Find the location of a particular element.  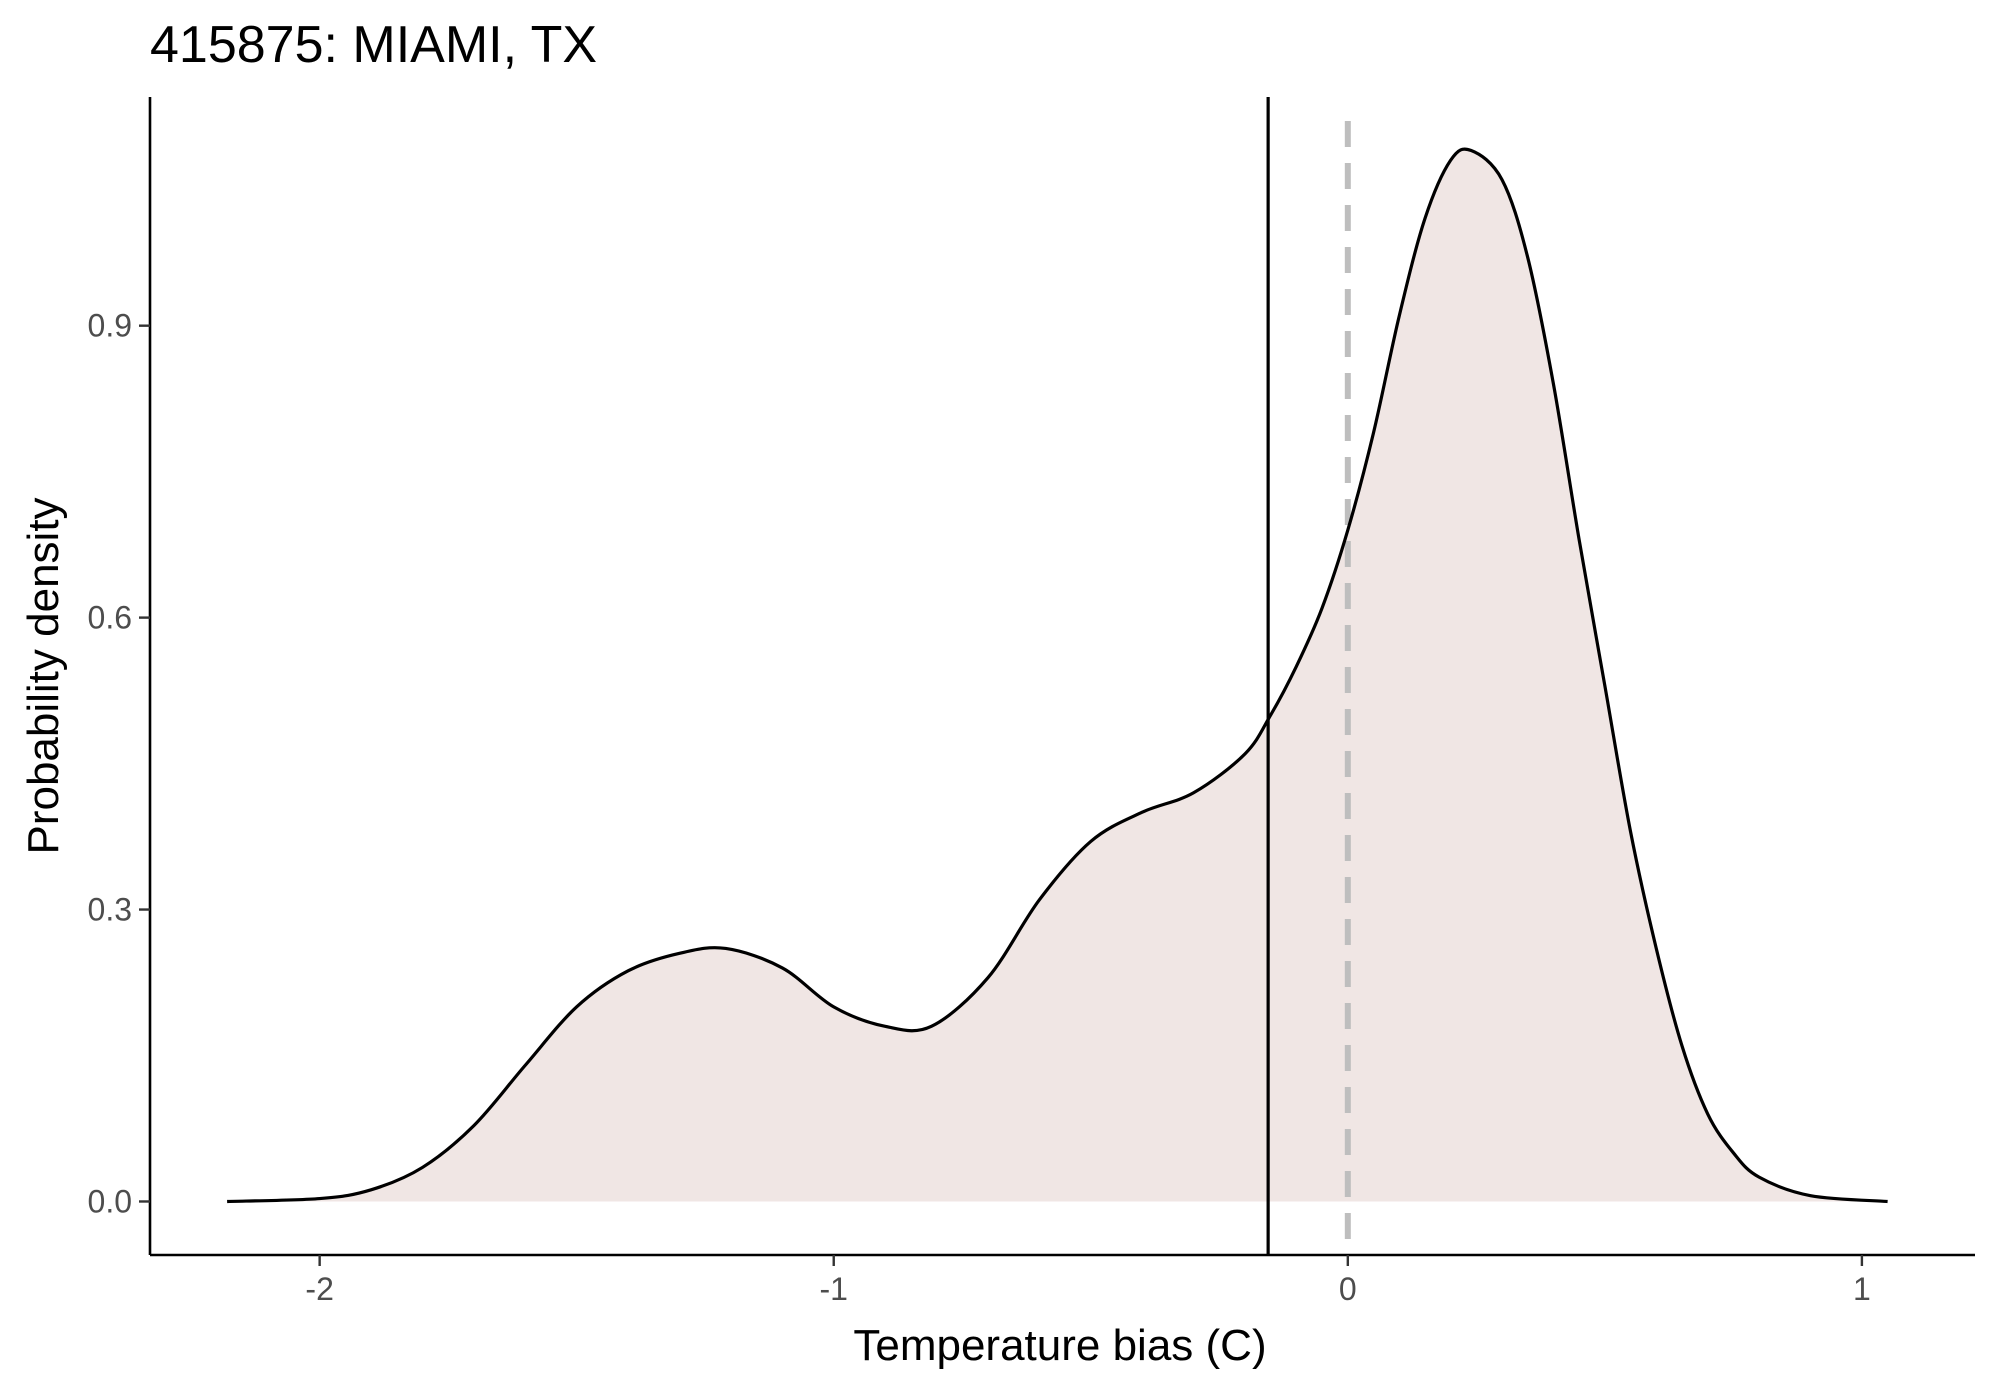

y-tick-label: 0.3 is located at coordinates (110, 910).